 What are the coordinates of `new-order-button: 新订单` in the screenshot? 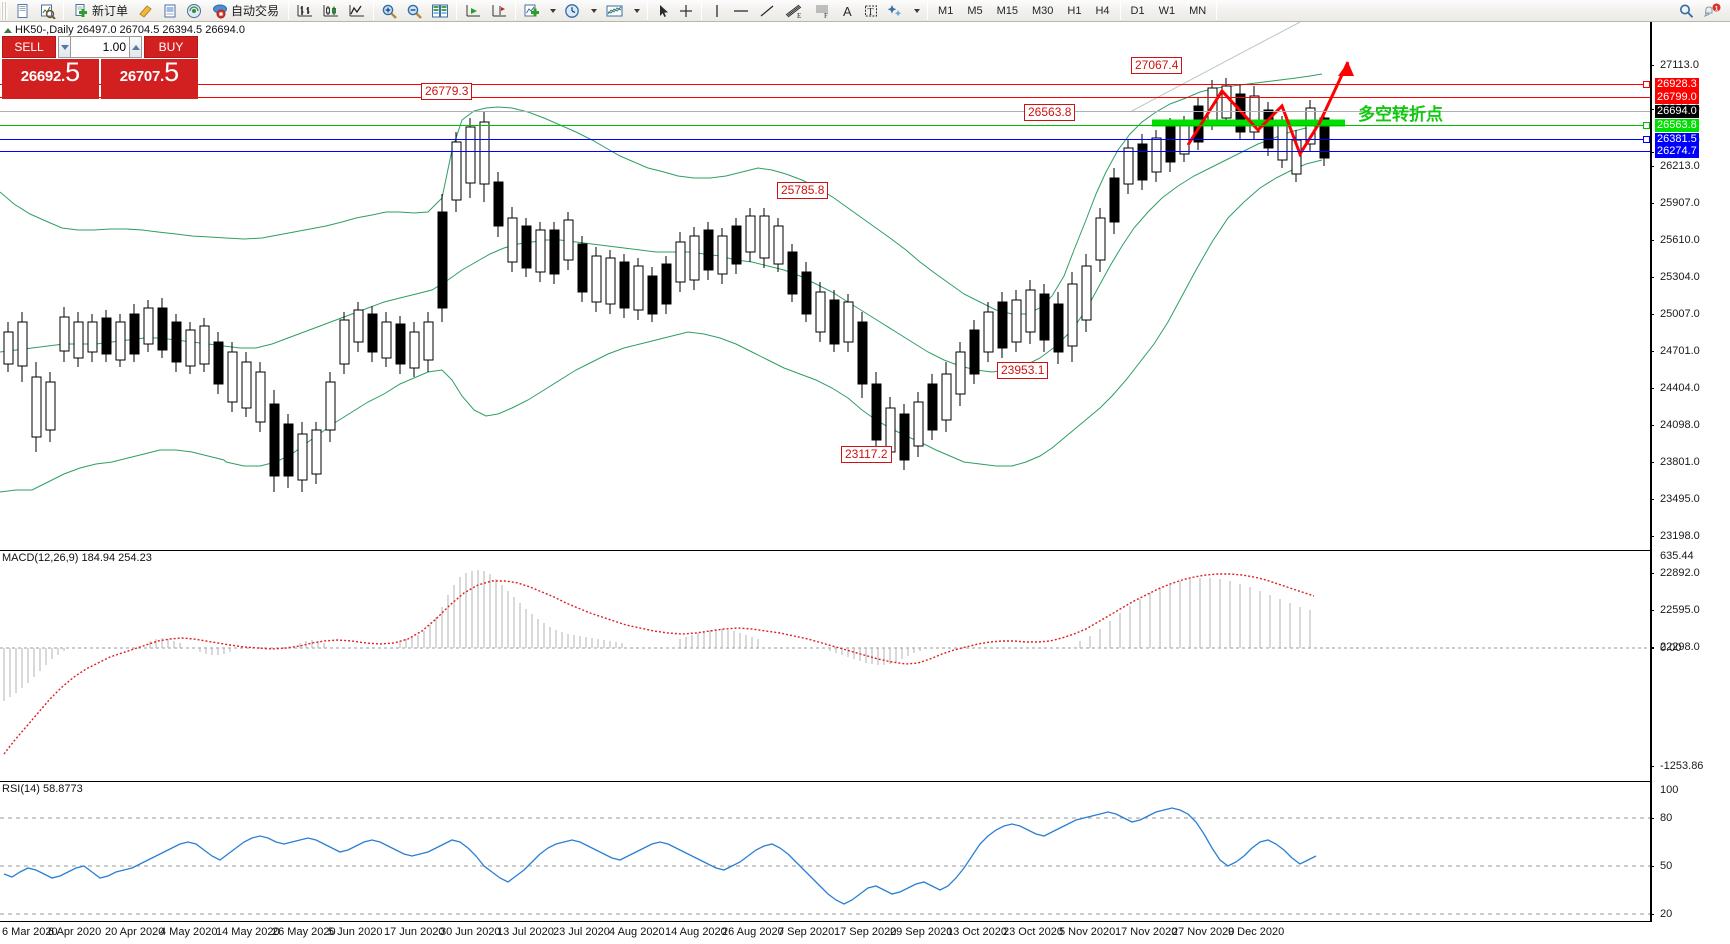 It's located at (100, 11).